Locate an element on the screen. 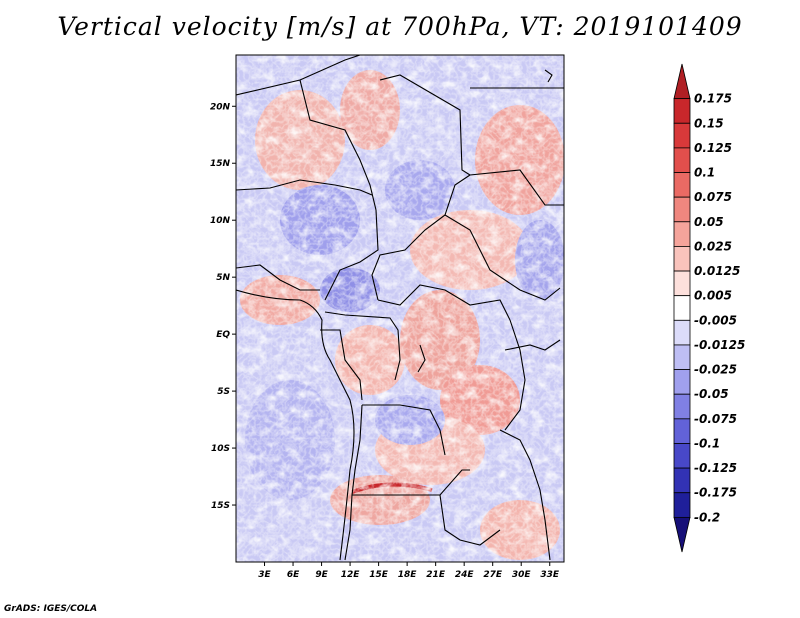 The image size is (800, 618). lat-tick-label: 10N is located at coordinates (220, 221).